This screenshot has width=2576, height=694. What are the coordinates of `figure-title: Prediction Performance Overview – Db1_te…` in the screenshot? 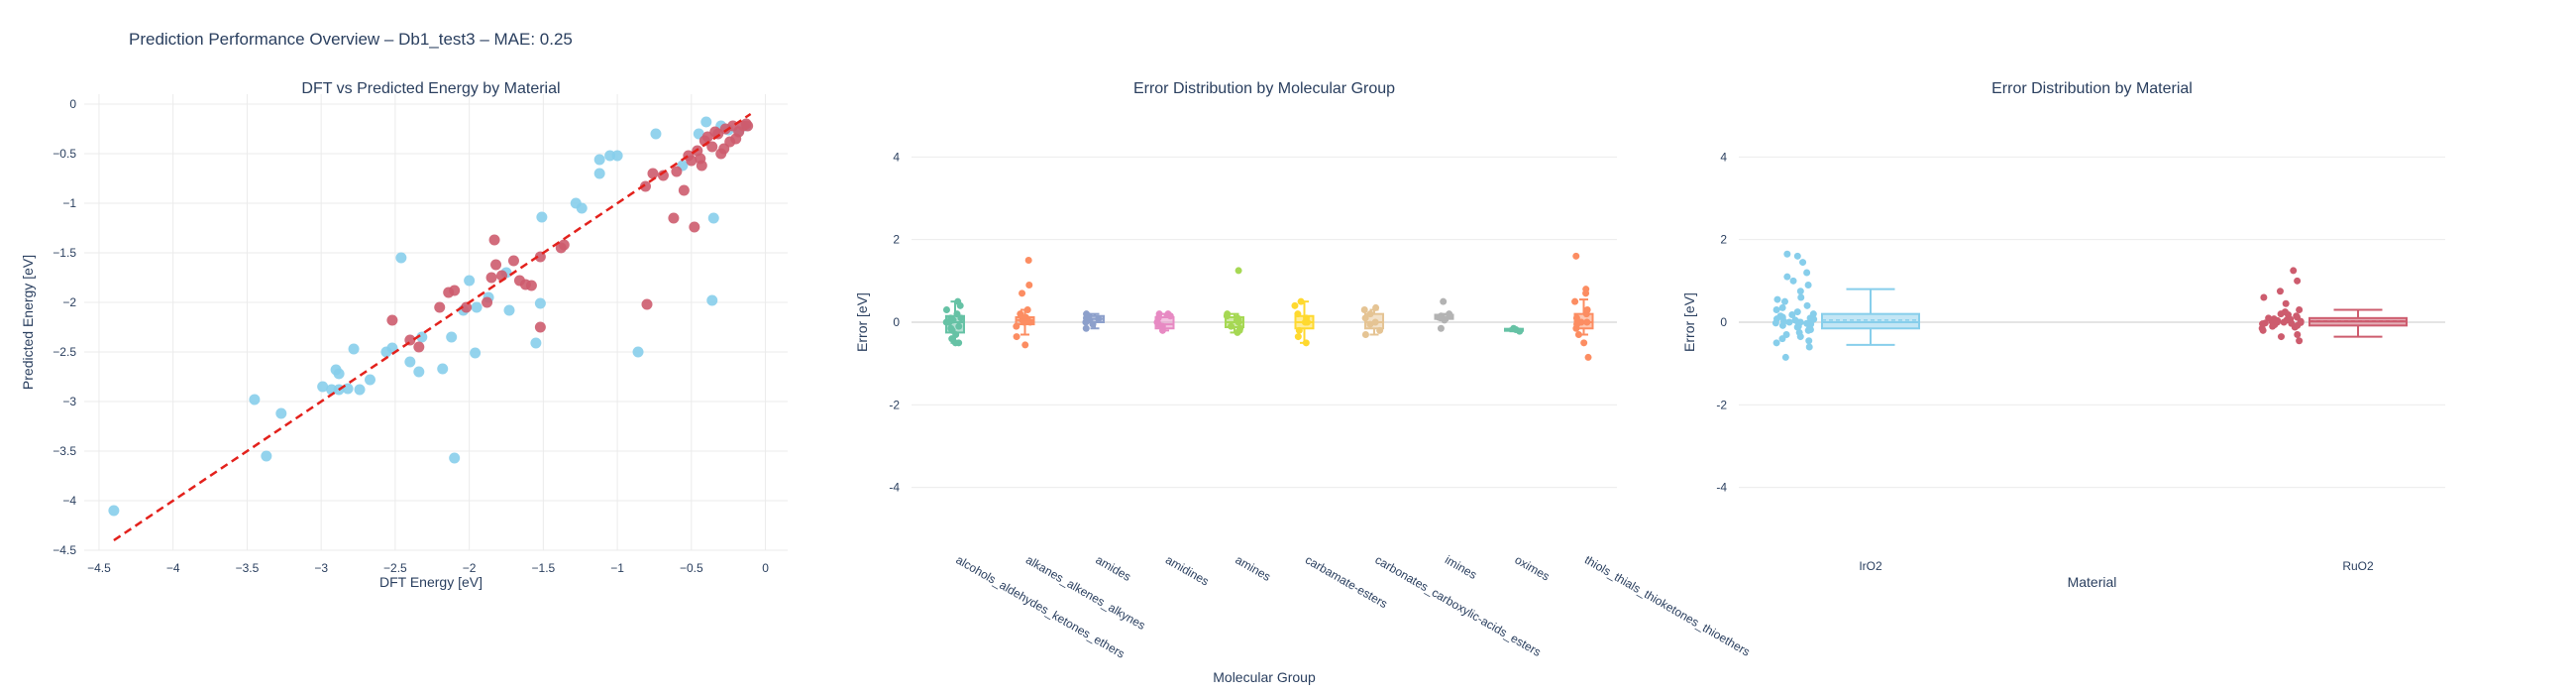 It's located at (351, 39).